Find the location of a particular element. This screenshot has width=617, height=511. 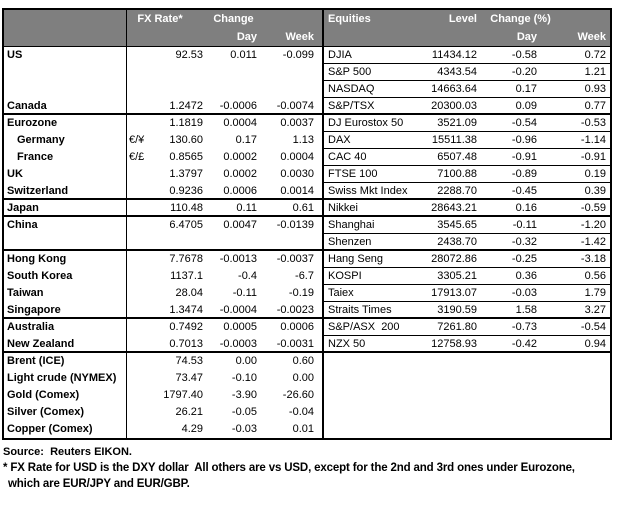

fx-change-column-header: Change is located at coordinates (233, 19).